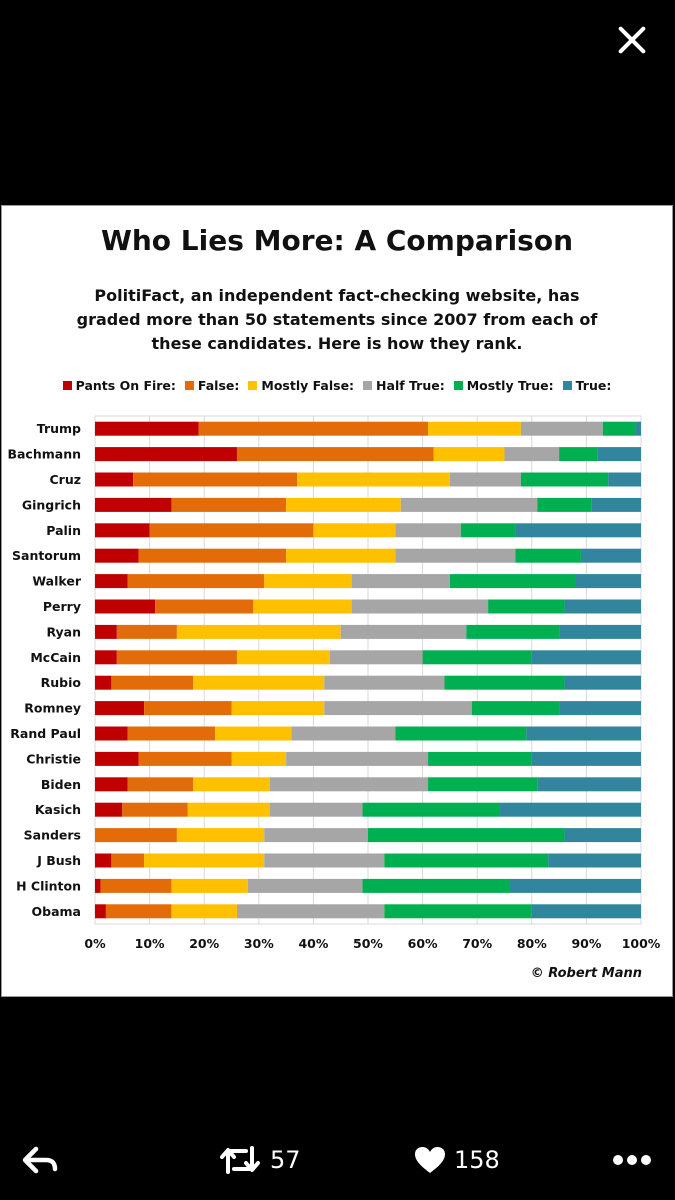 The width and height of the screenshot is (675, 1200). I want to click on category-label: Biden, so click(61, 784).